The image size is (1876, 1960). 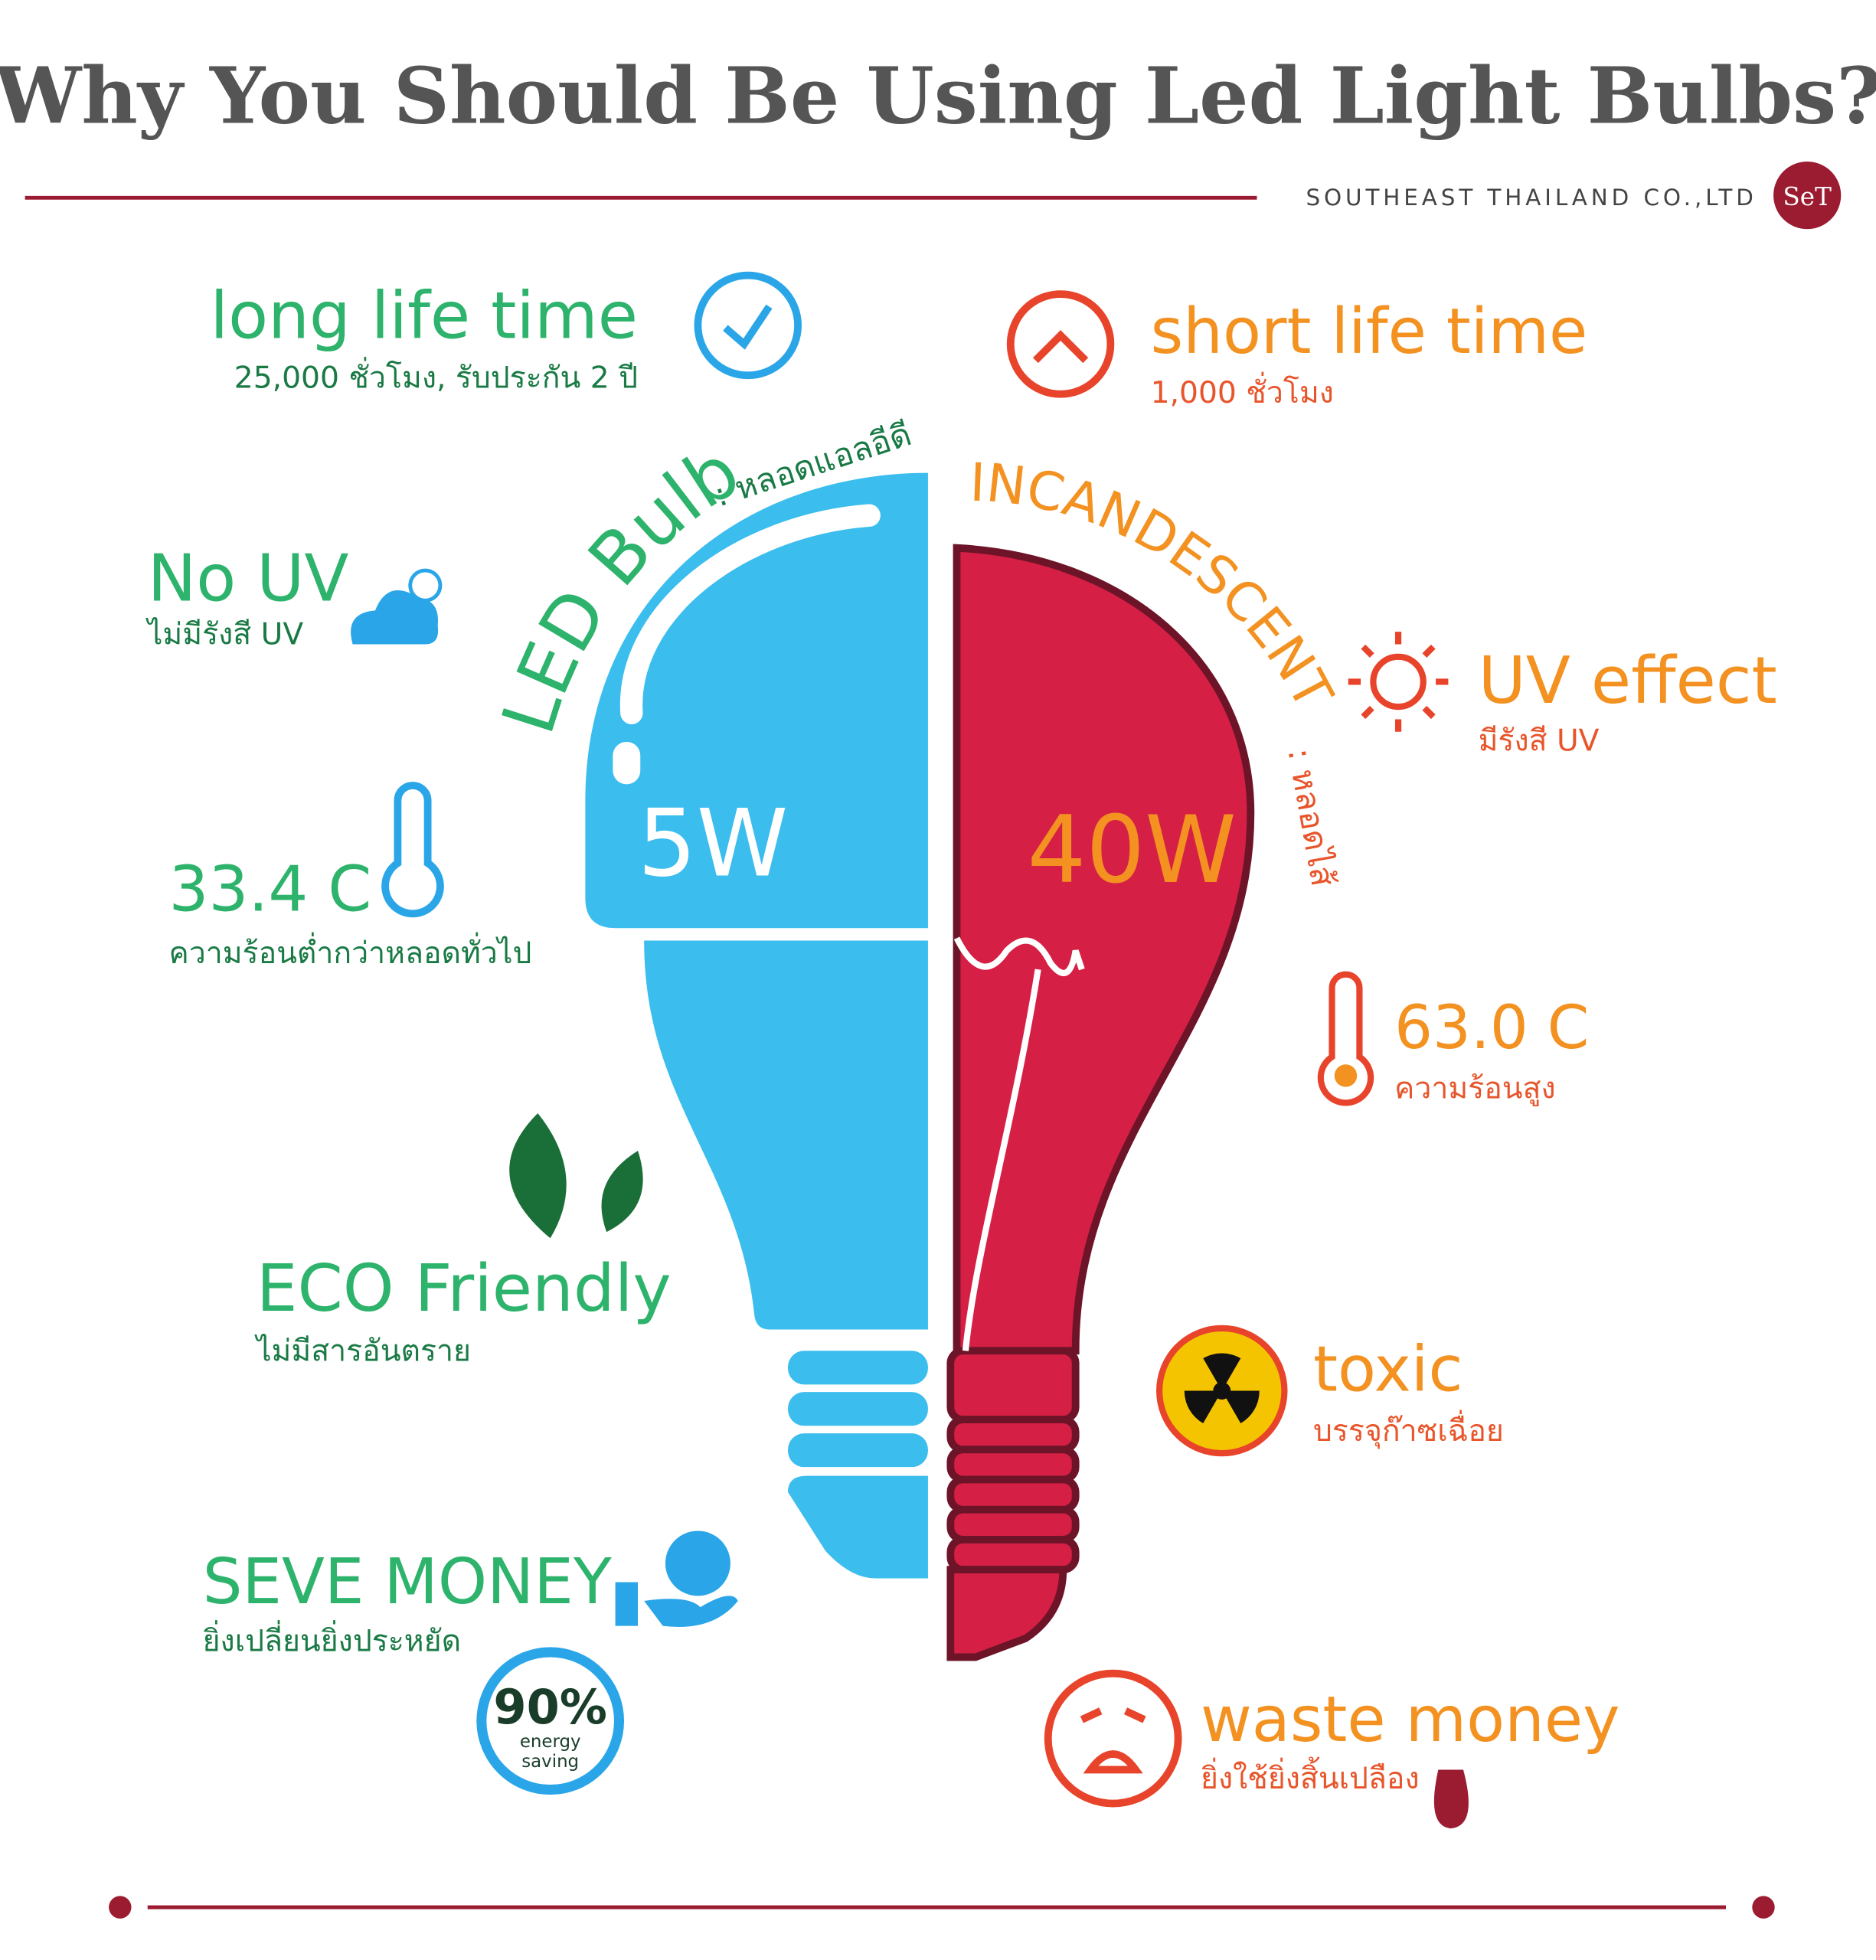 I want to click on title: Why You Should Be Using Led Light Bulbs?, so click(x=938, y=95).